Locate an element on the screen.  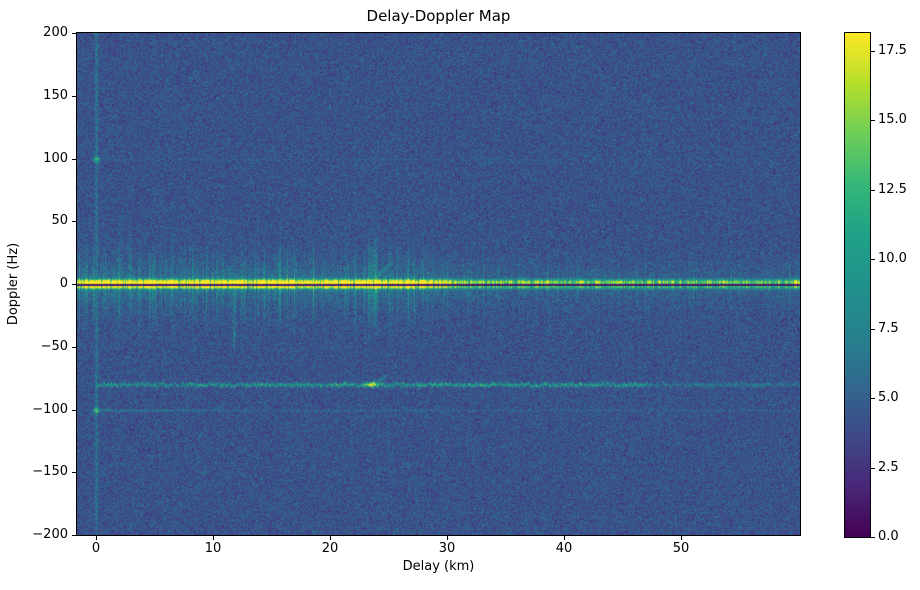
y-tick-label: 100 is located at coordinates (55, 158).